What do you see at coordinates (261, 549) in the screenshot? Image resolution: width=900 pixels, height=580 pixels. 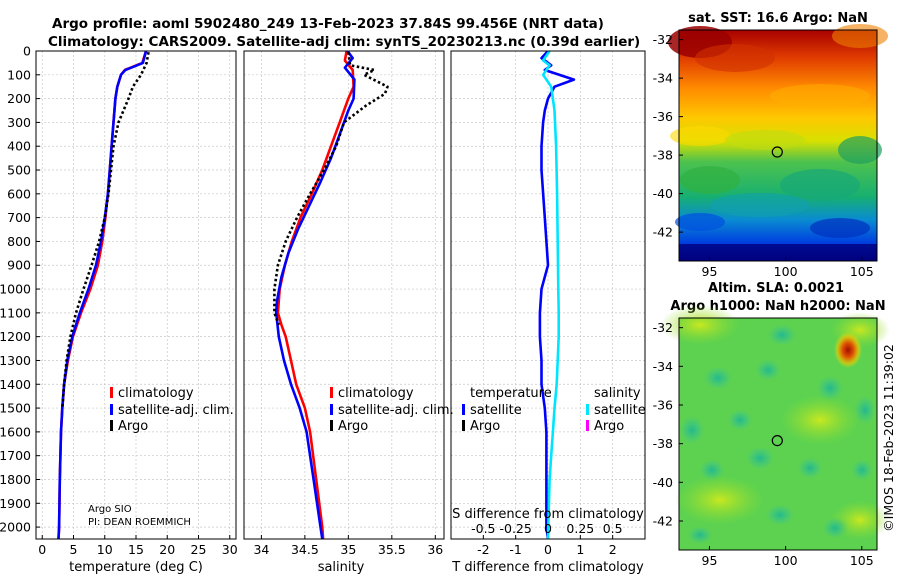 I see `x-tick-label: 34` at bounding box center [261, 549].